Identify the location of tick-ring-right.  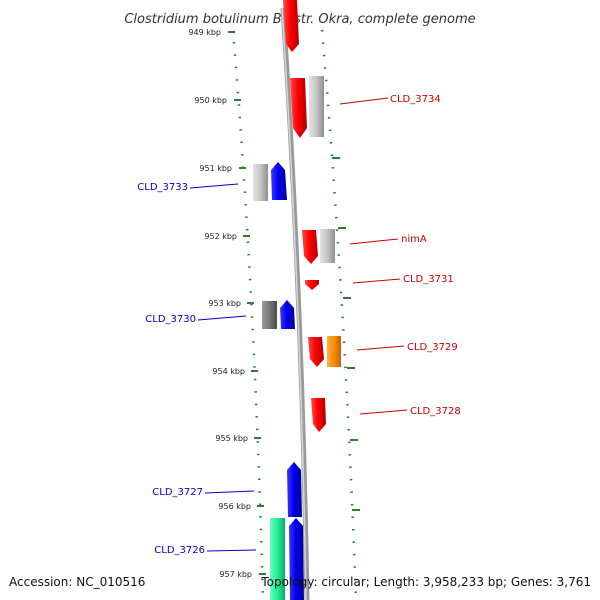
(339, 314).